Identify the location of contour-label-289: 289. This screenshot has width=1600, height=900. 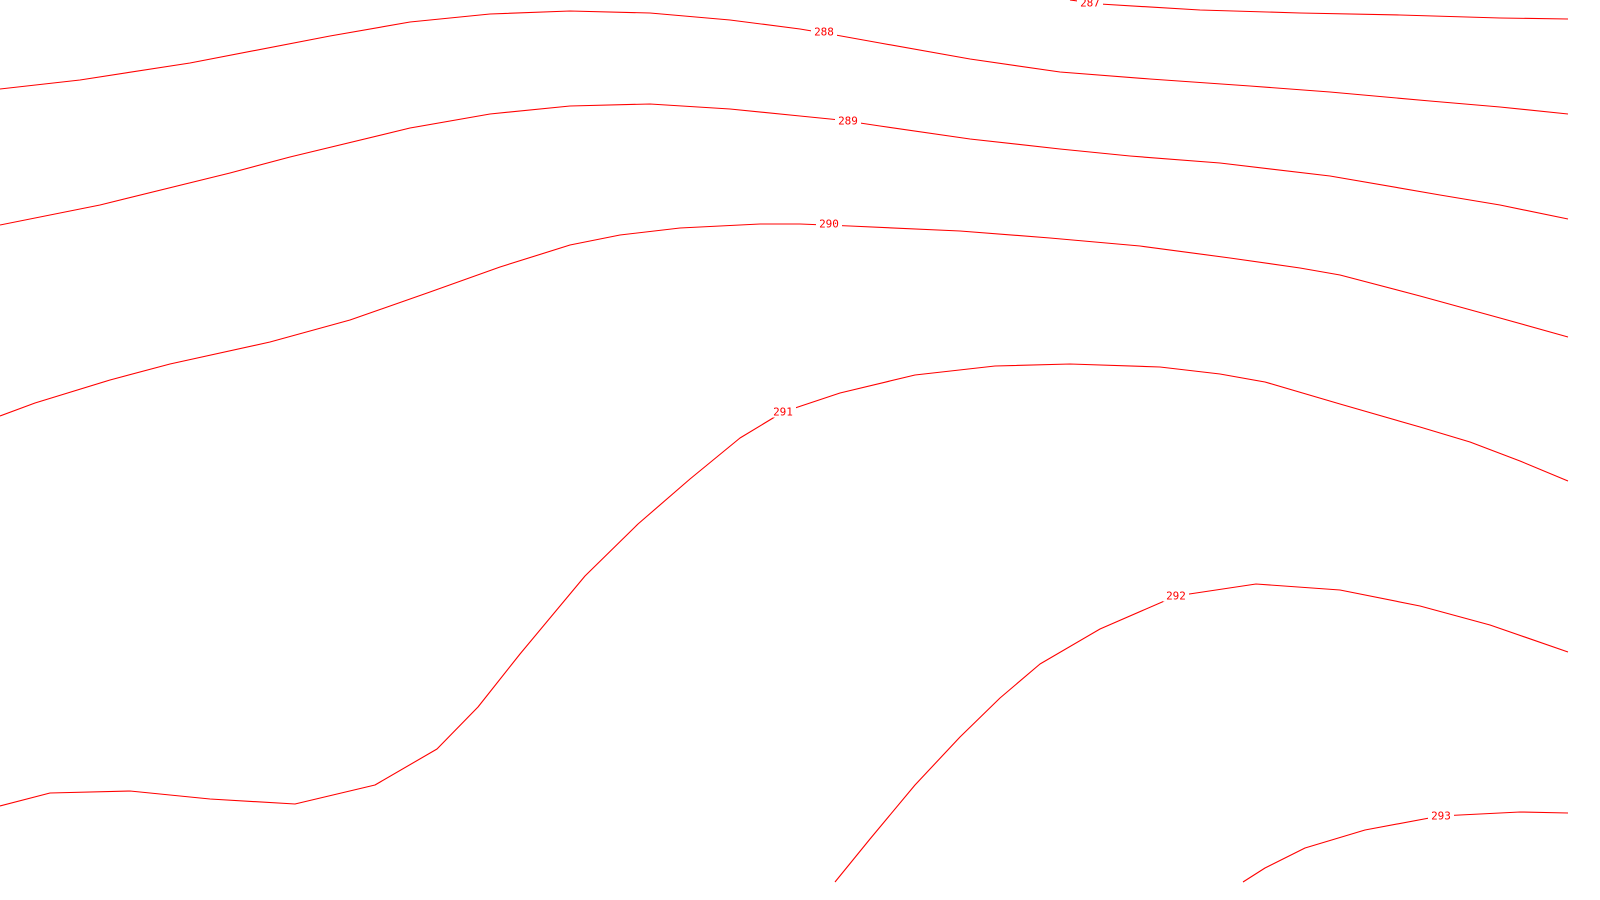
(848, 121).